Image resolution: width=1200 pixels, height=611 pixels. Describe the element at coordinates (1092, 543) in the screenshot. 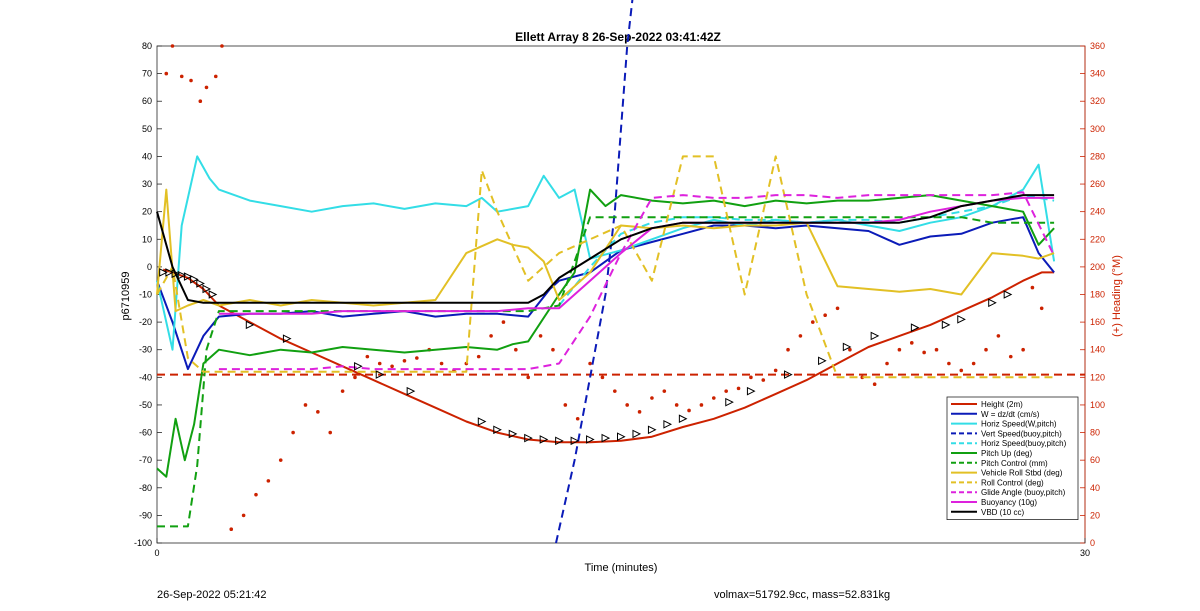

I see `y-right-tick-label: 0` at that location.